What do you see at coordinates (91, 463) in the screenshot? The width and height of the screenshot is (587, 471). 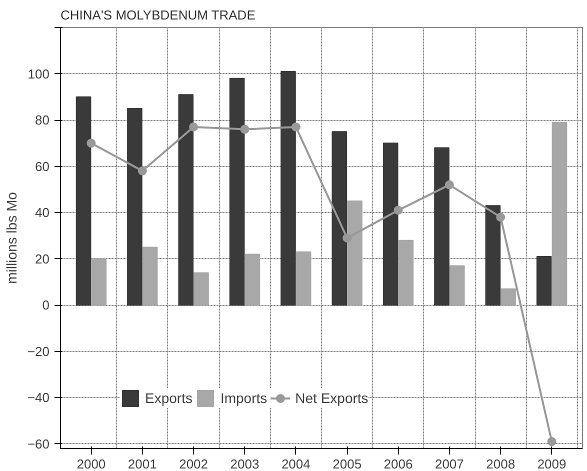 I see `x-tick-label: 2000` at bounding box center [91, 463].